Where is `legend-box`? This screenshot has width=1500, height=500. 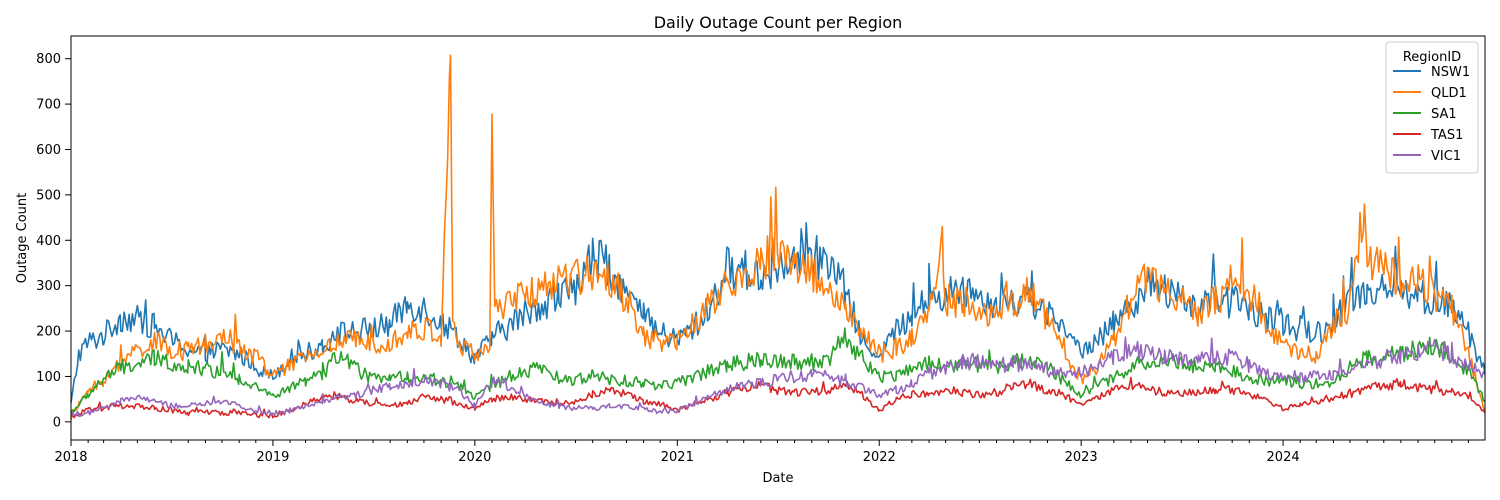
legend-box is located at coordinates (1432, 107).